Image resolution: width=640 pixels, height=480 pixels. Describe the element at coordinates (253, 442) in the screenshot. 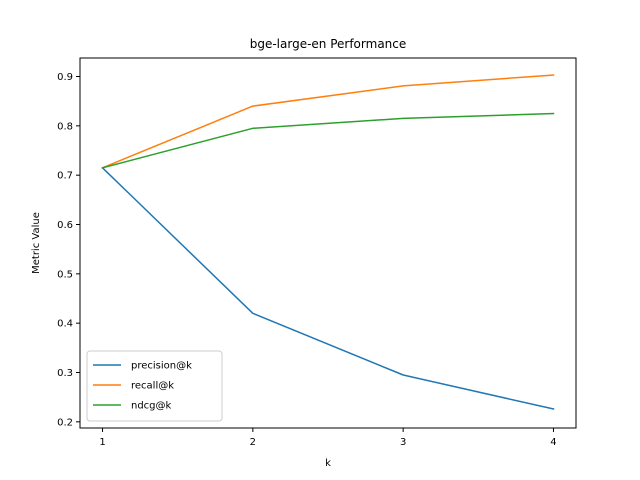

I see `x-tick-label: 2` at that location.